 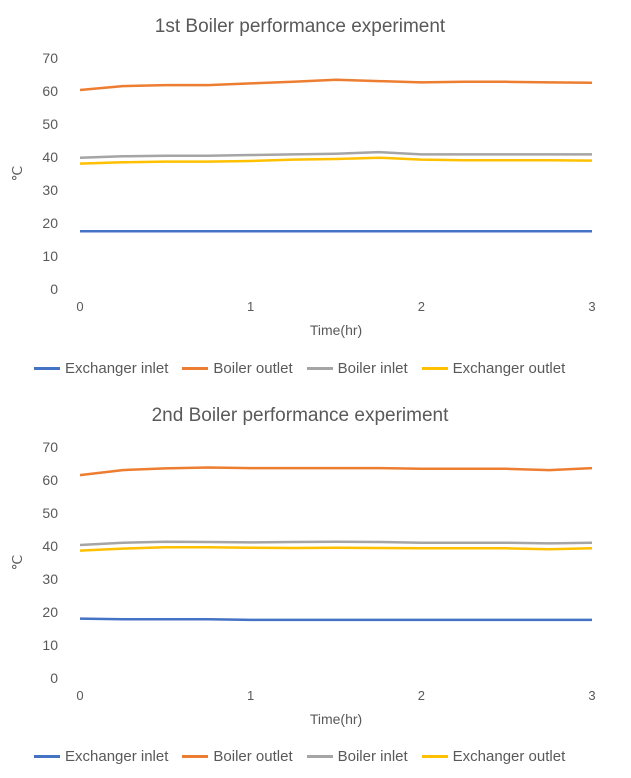 What do you see at coordinates (300, 26) in the screenshot?
I see `chart-title: 1st Boiler performance experiment` at bounding box center [300, 26].